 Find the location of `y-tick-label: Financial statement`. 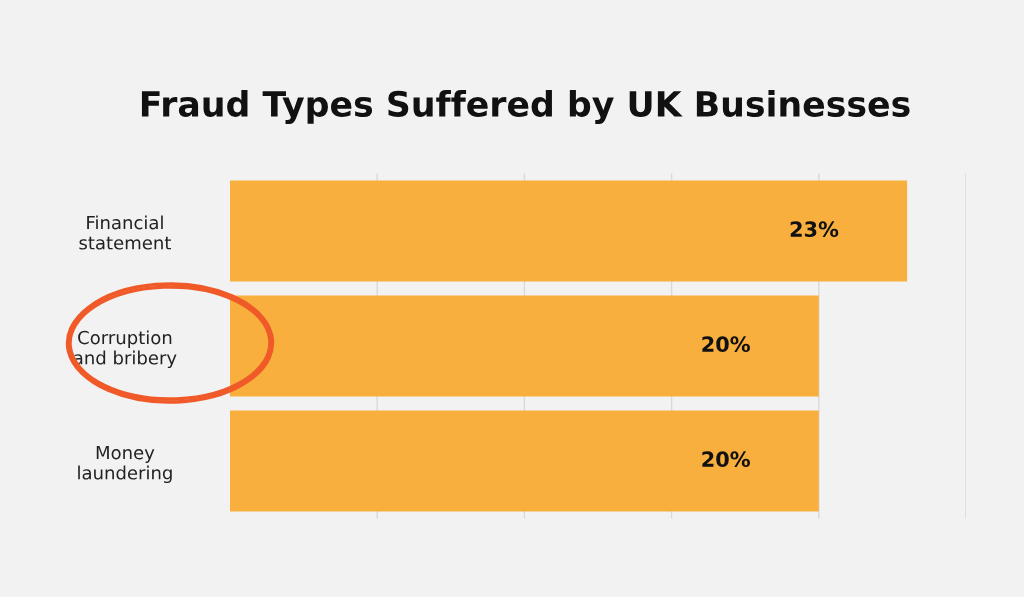

y-tick-label: Financial statement is located at coordinates (125, 232).